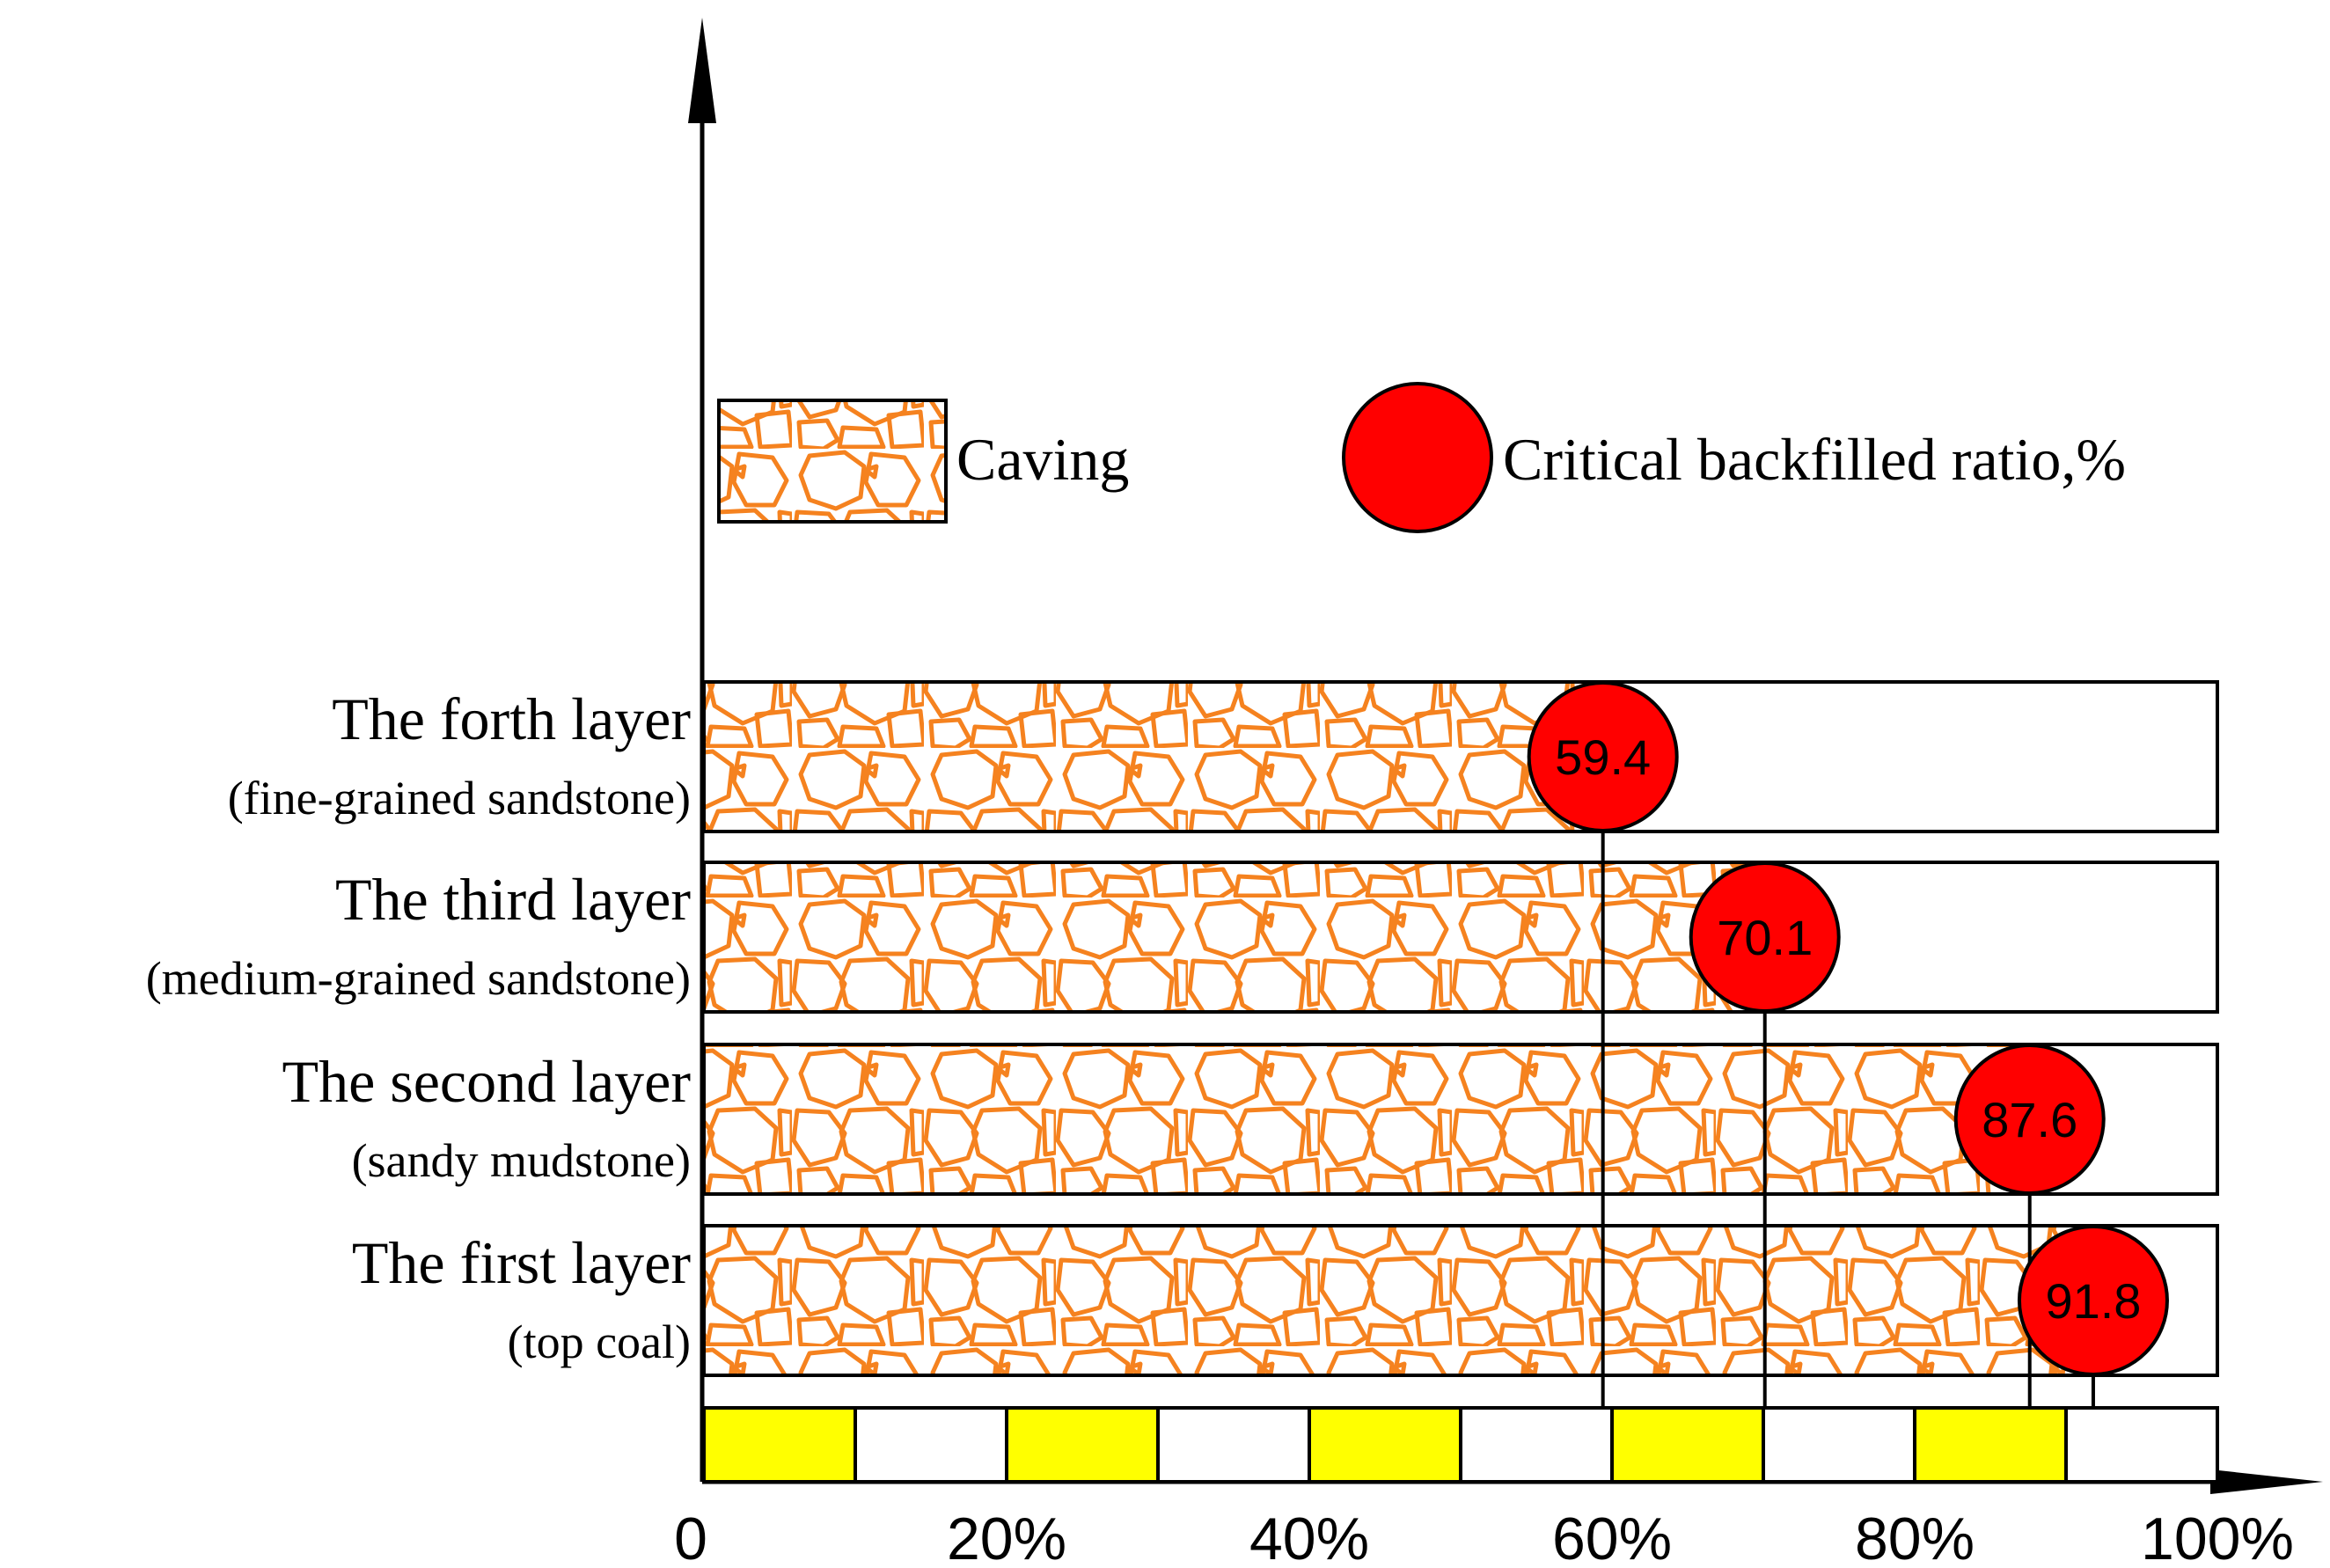  Describe the element at coordinates (460, 798) in the screenshot. I see `category-sublabel: (fine-grained sandstone)` at that location.